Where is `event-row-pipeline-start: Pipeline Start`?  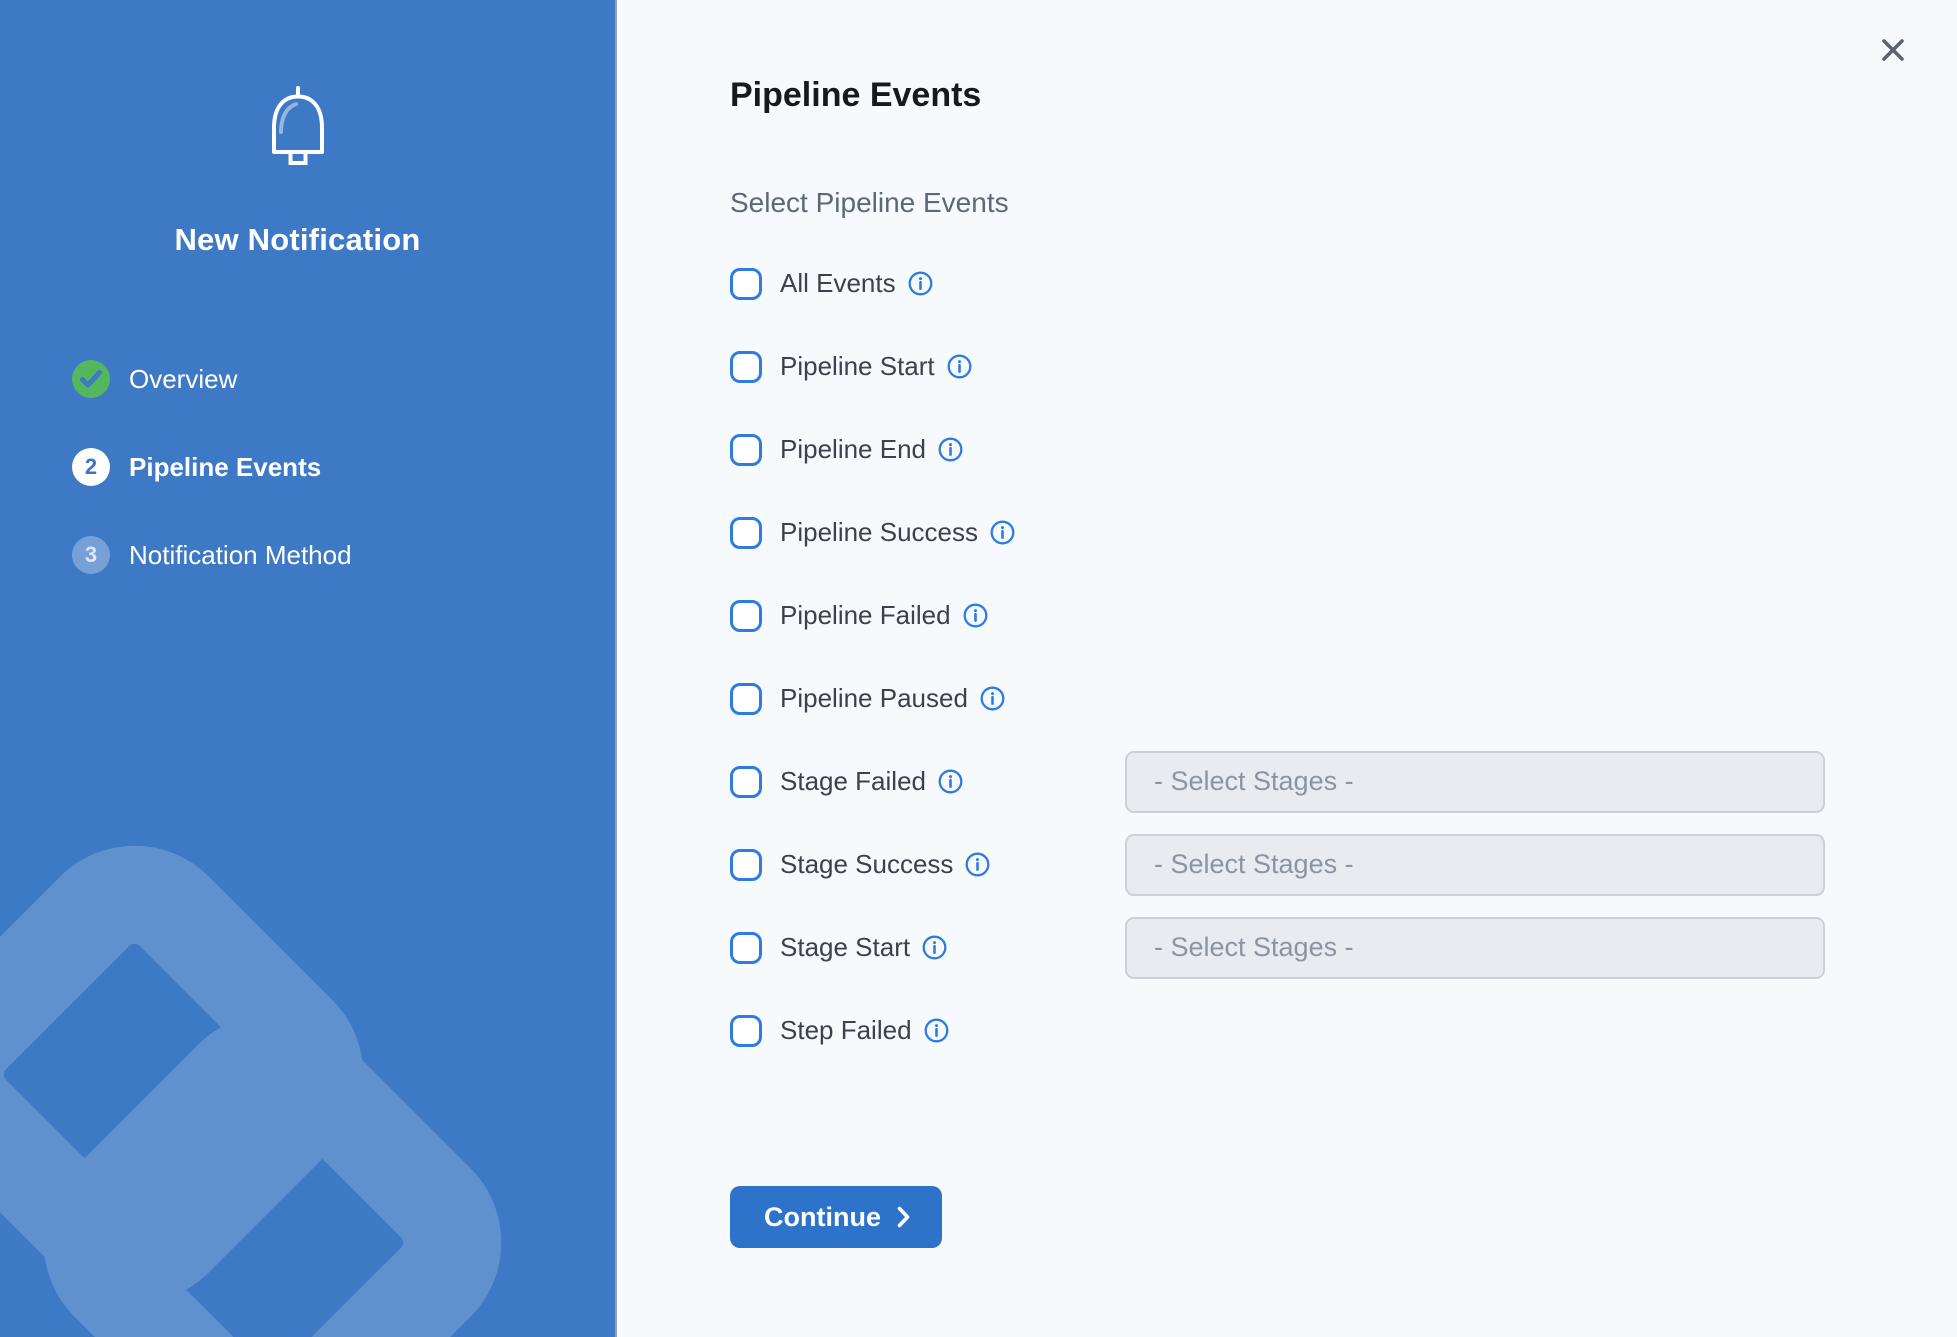 event-row-pipeline-start: Pipeline Start is located at coordinates (1335, 366).